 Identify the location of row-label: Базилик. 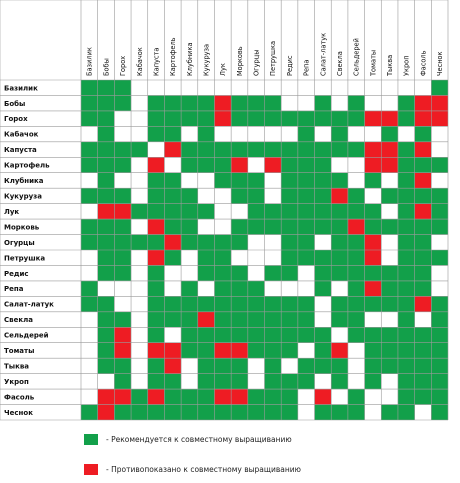
(21, 88).